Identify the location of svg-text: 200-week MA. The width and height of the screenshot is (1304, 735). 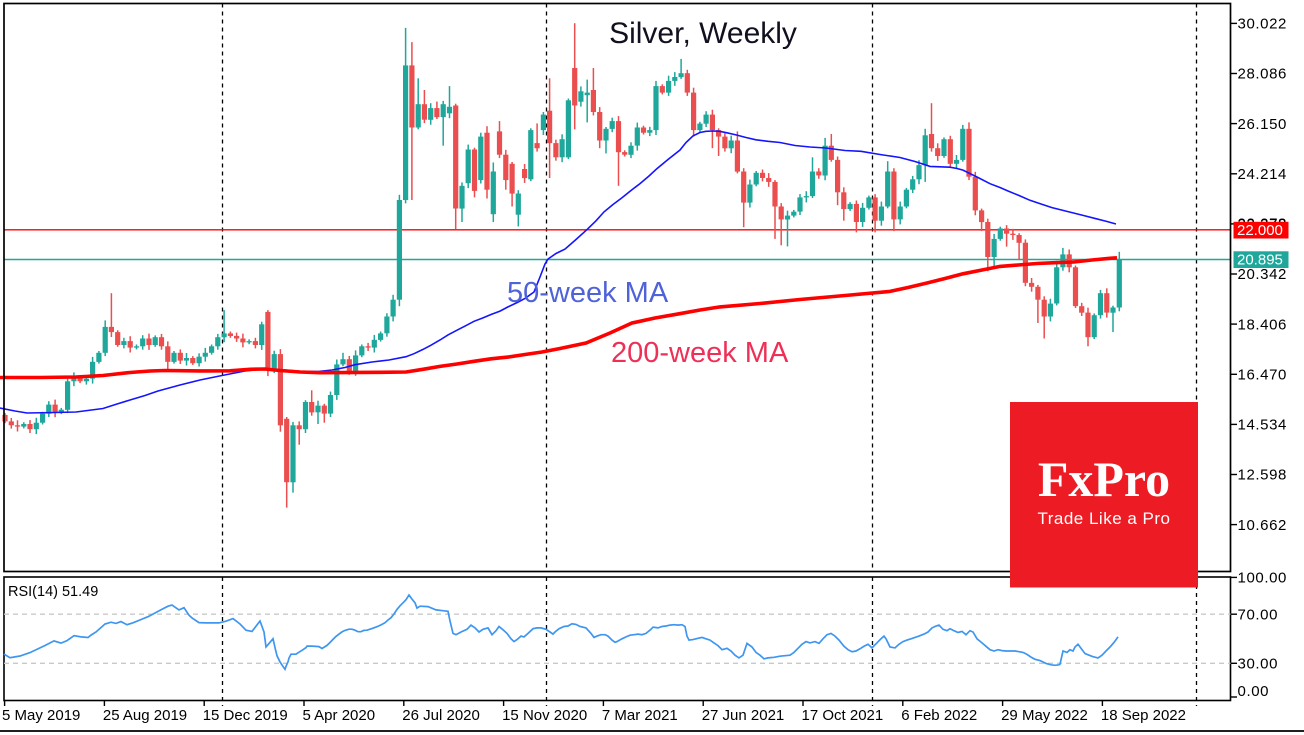
(700, 353).